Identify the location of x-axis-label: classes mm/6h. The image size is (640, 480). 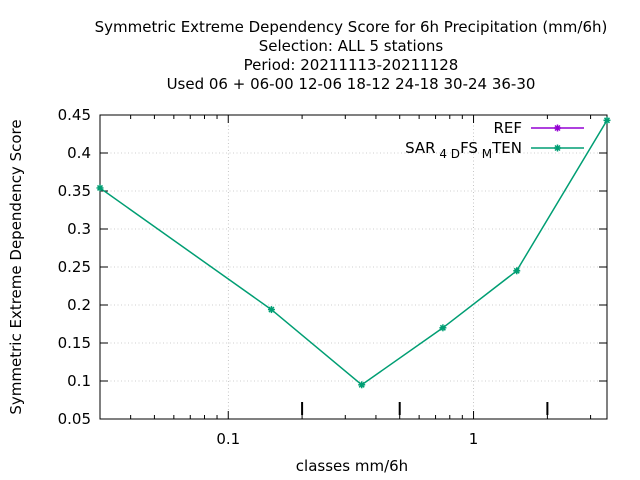
(352, 466).